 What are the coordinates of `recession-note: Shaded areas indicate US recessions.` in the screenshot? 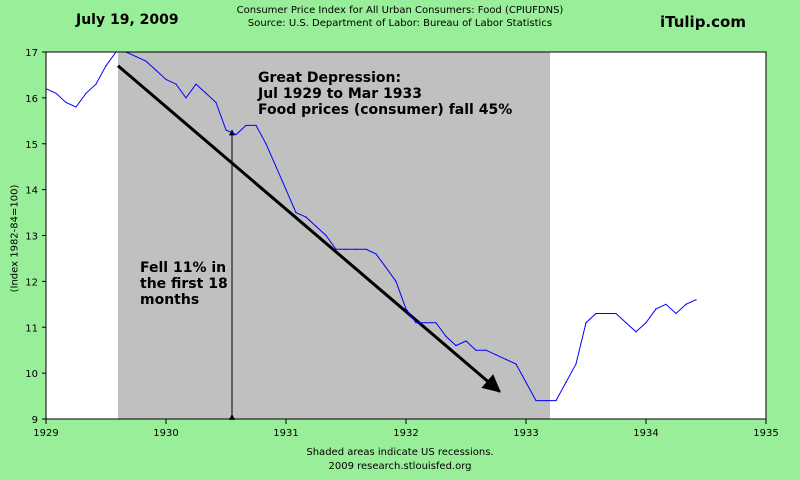 It's located at (400, 452).